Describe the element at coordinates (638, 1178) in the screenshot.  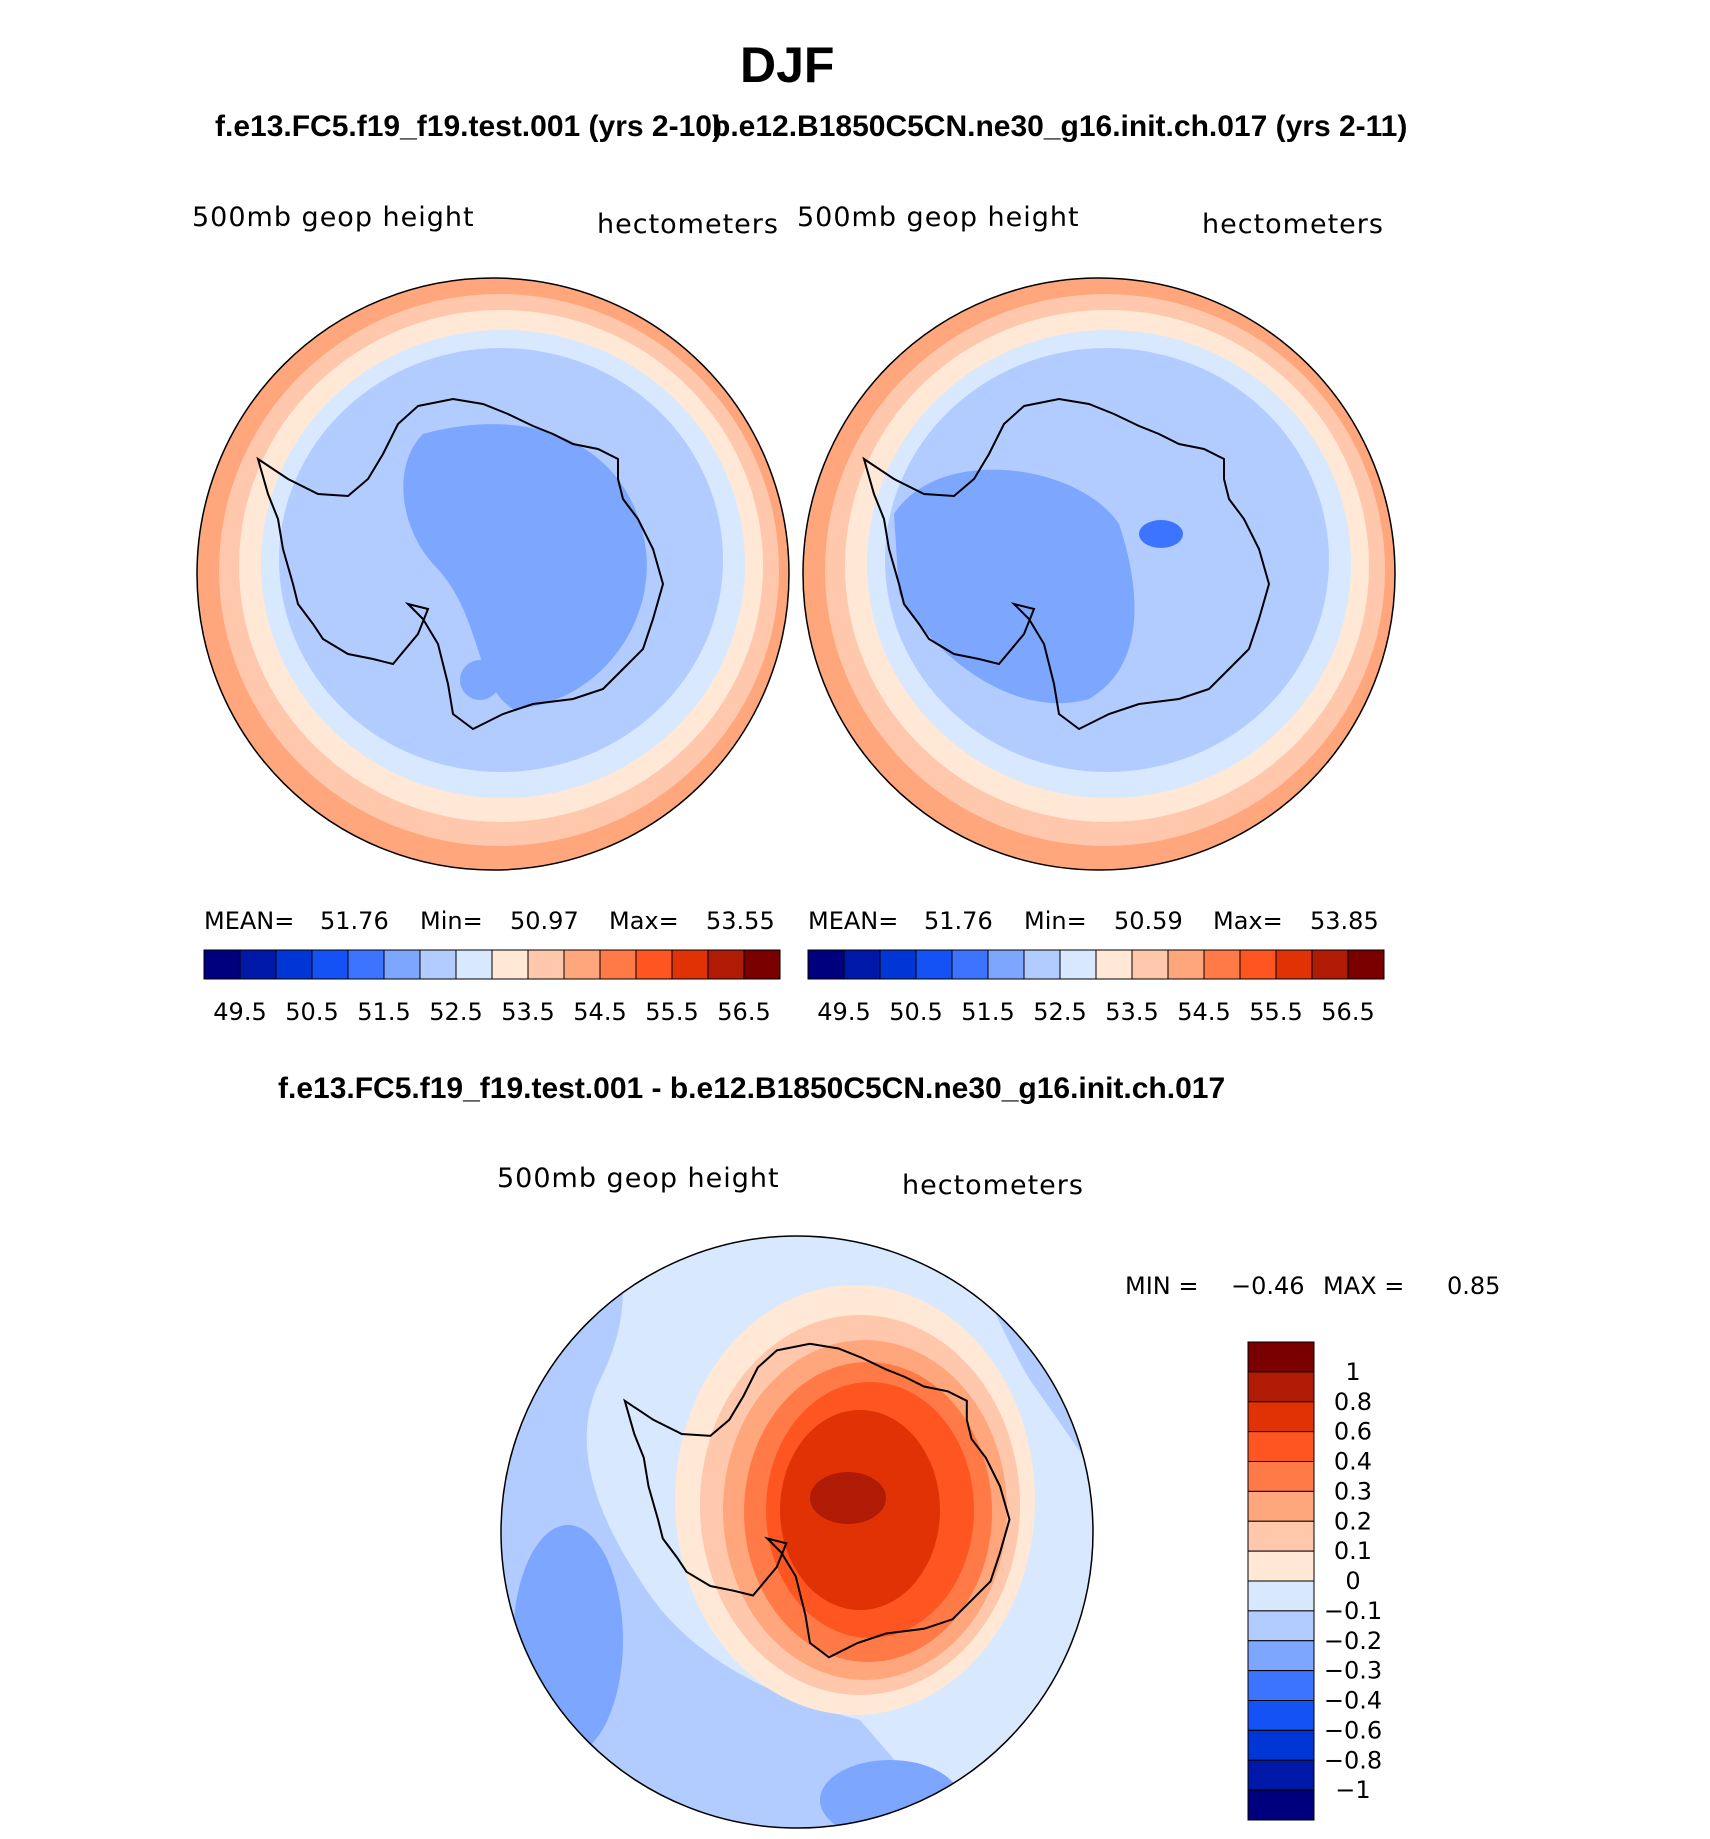
I see `diff-variable-label: 500mb geop height` at that location.